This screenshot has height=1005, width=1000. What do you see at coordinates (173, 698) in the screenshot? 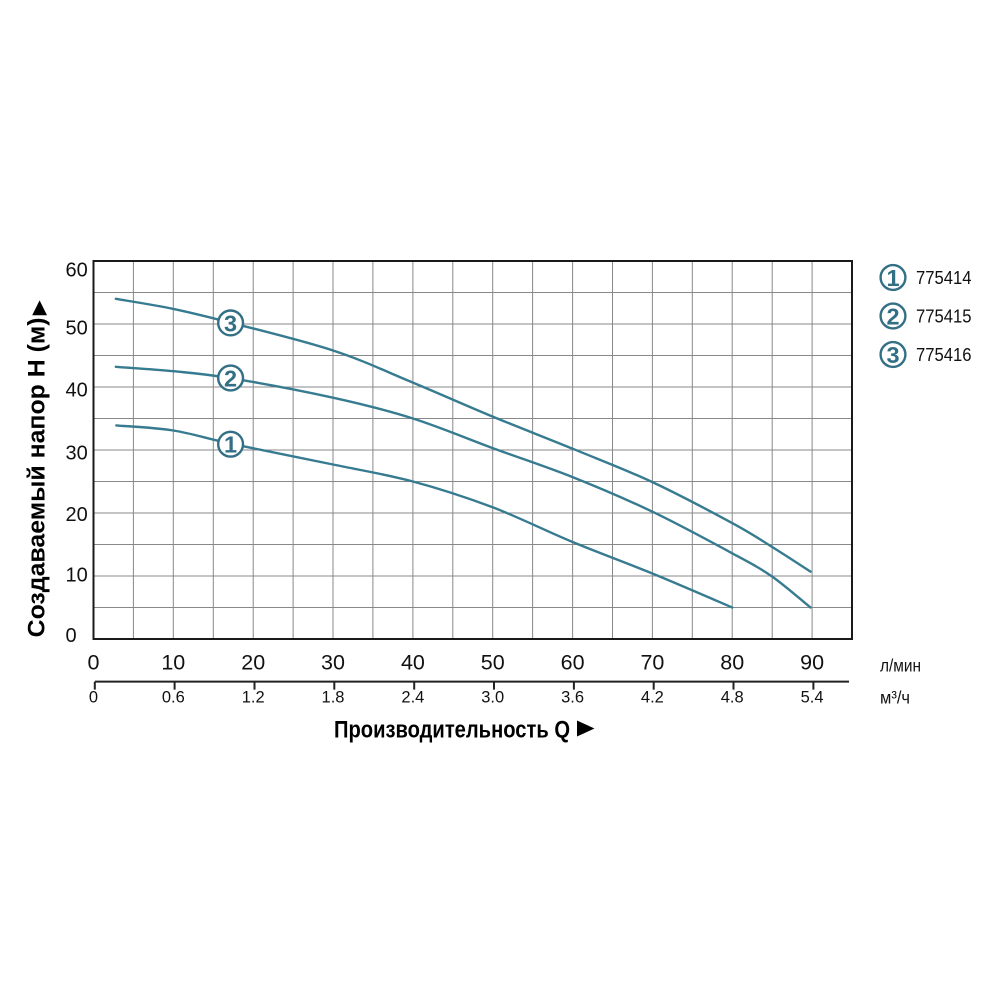
I see `svg-text: 0.6` at bounding box center [173, 698].